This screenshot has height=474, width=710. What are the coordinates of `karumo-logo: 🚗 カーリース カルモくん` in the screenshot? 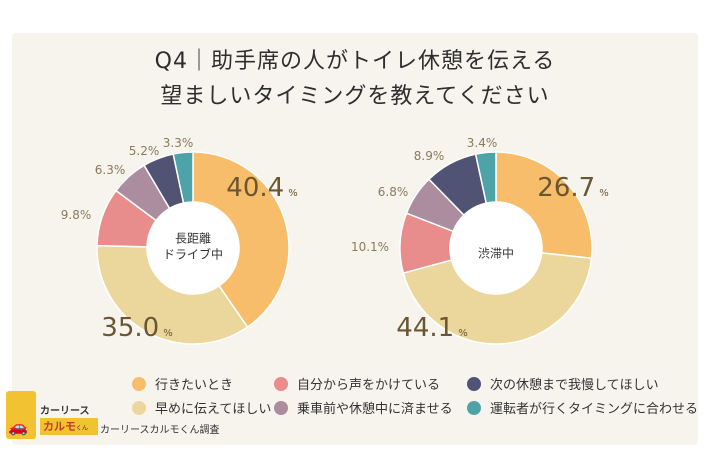 It's located at (54, 417).